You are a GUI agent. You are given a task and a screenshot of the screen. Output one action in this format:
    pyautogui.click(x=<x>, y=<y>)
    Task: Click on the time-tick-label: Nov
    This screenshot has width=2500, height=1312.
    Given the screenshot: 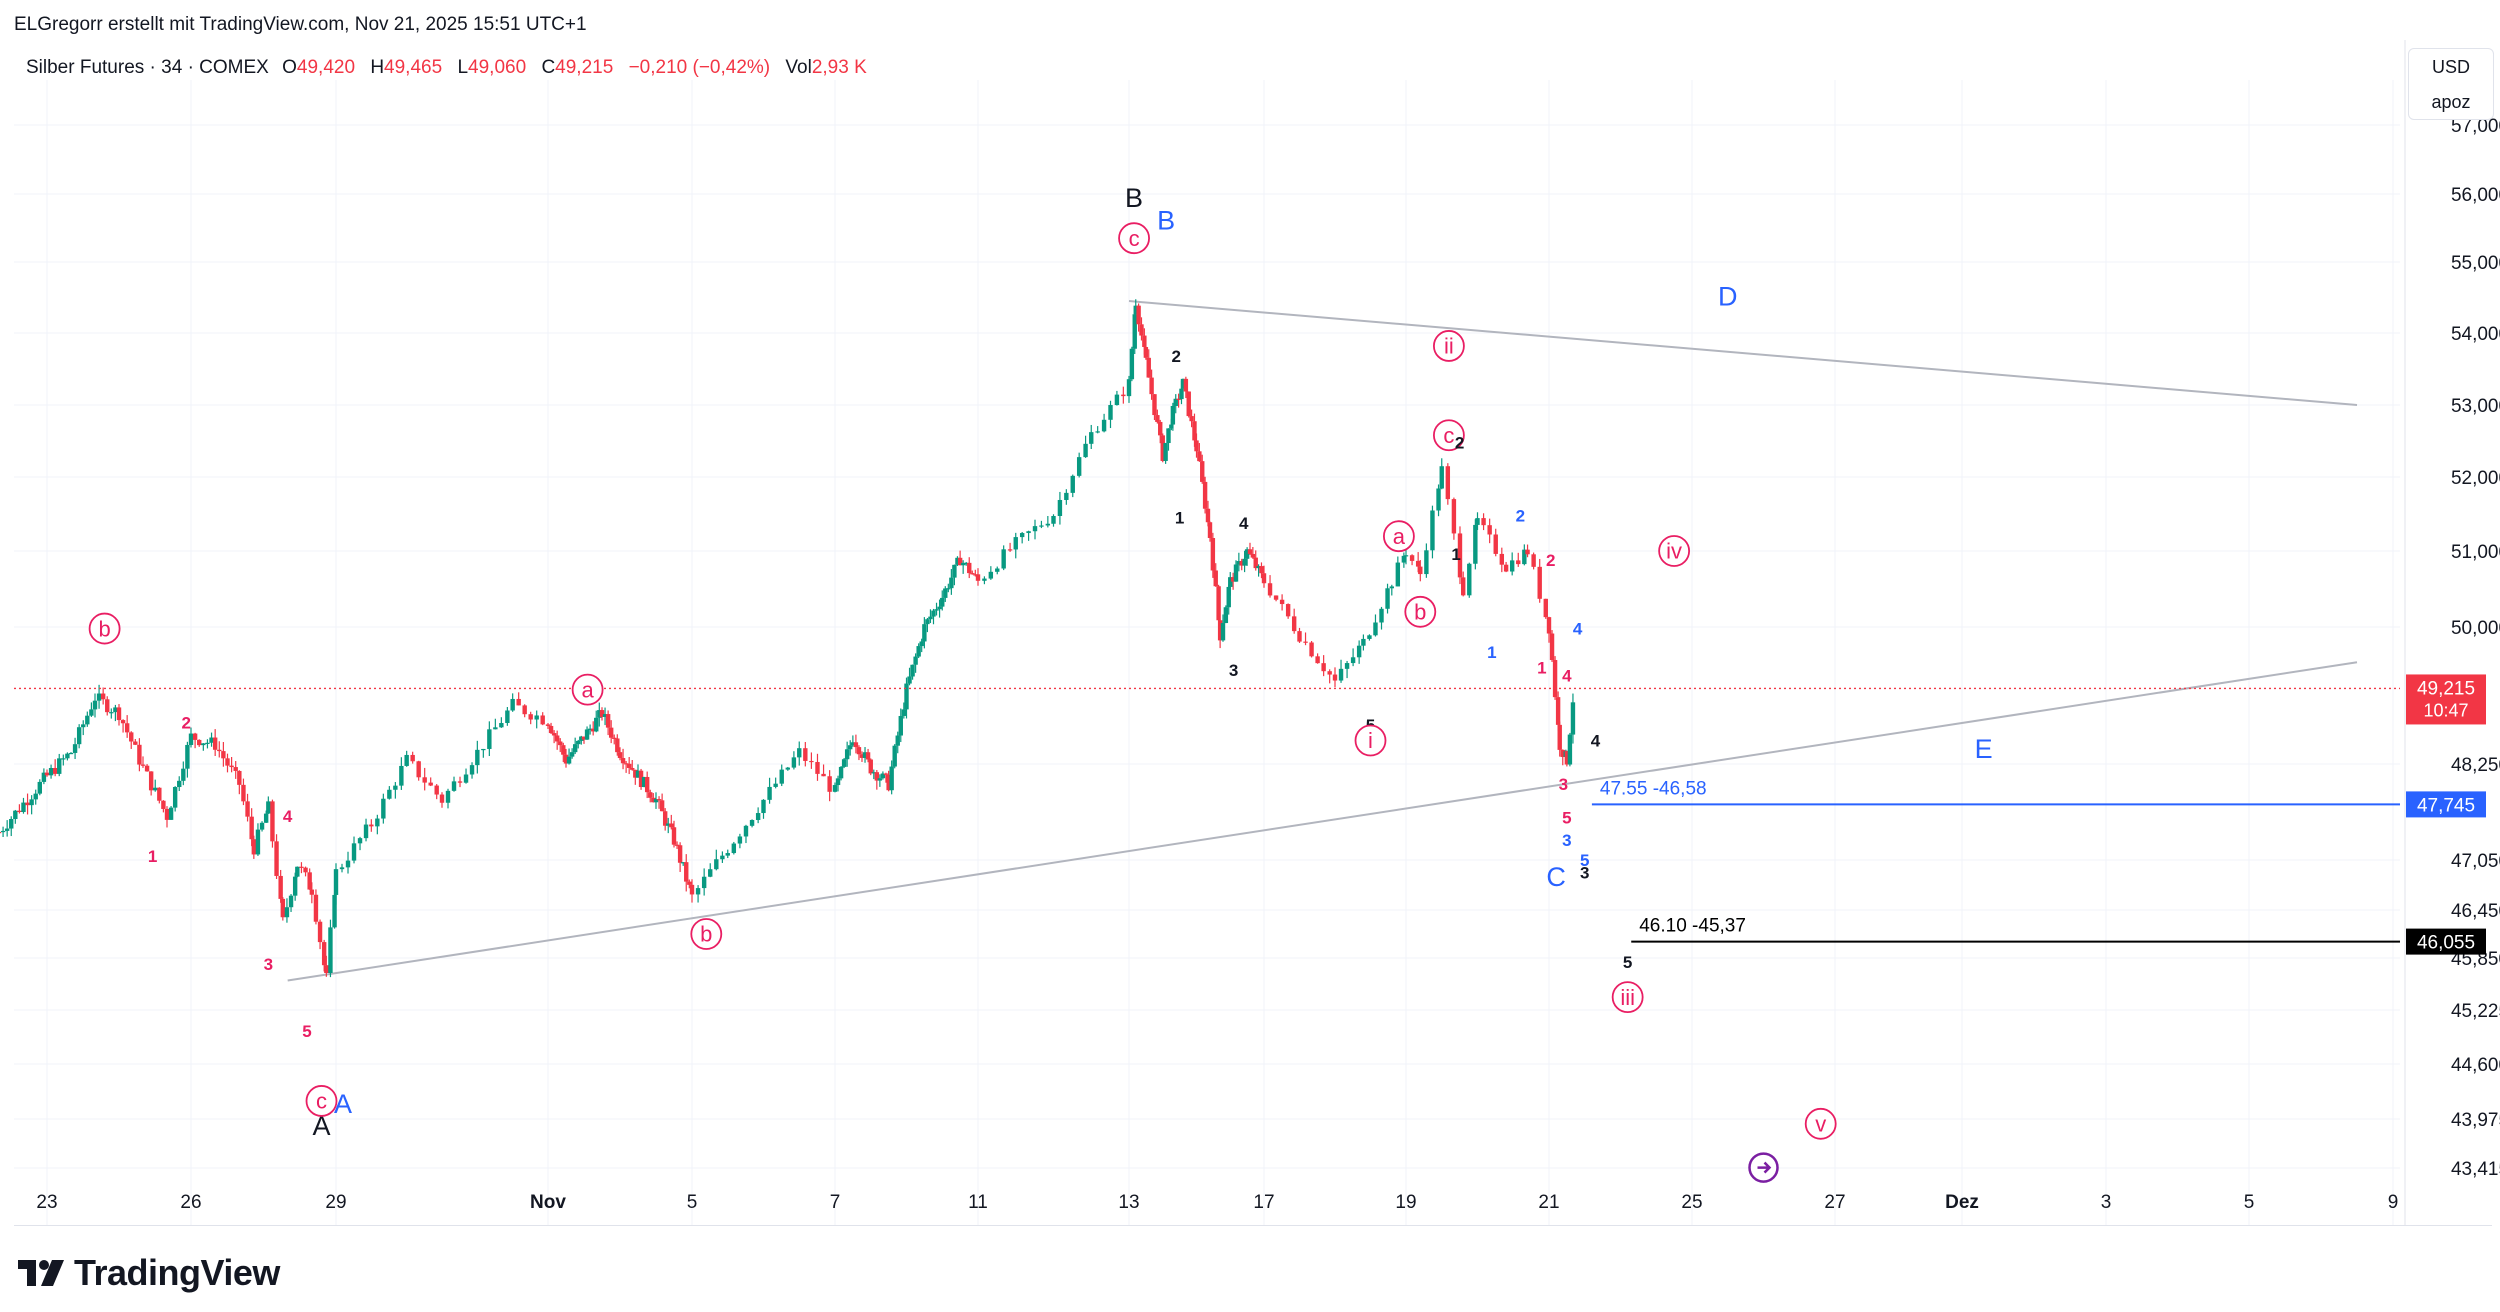 What is the action you would take?
    pyautogui.click(x=548, y=1202)
    